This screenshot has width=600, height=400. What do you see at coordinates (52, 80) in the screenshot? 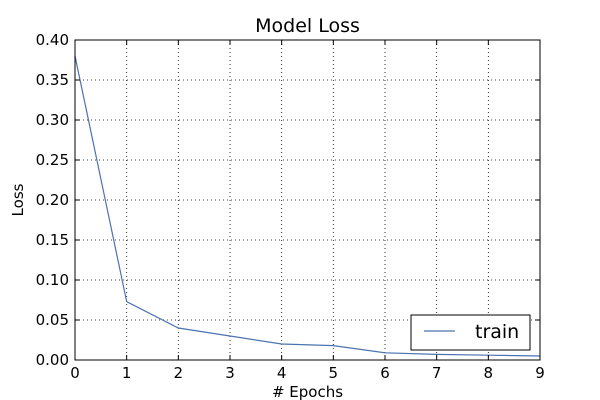
I see `y-tick-label: 0.35` at bounding box center [52, 80].